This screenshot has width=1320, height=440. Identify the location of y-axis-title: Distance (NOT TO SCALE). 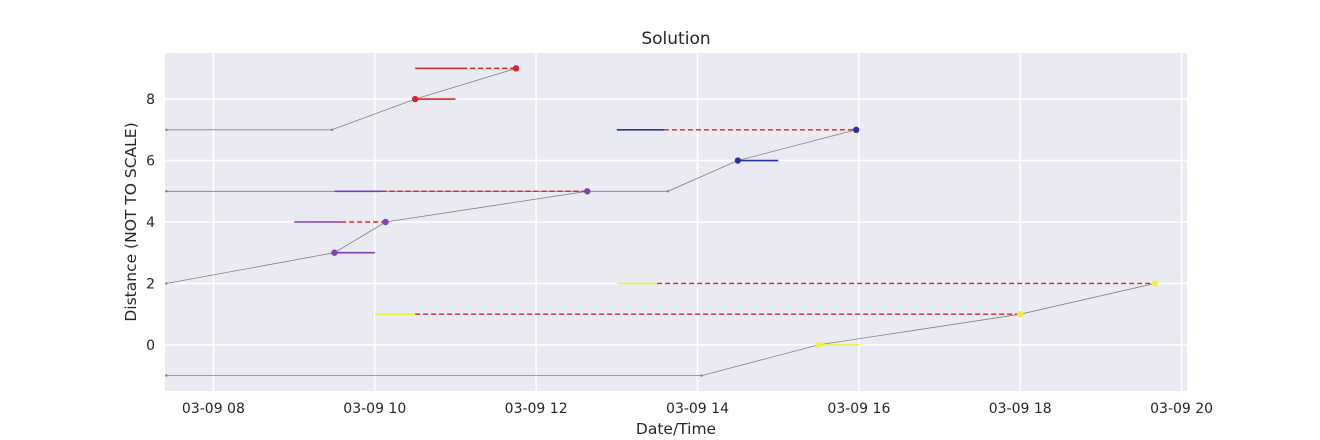
(131, 221).